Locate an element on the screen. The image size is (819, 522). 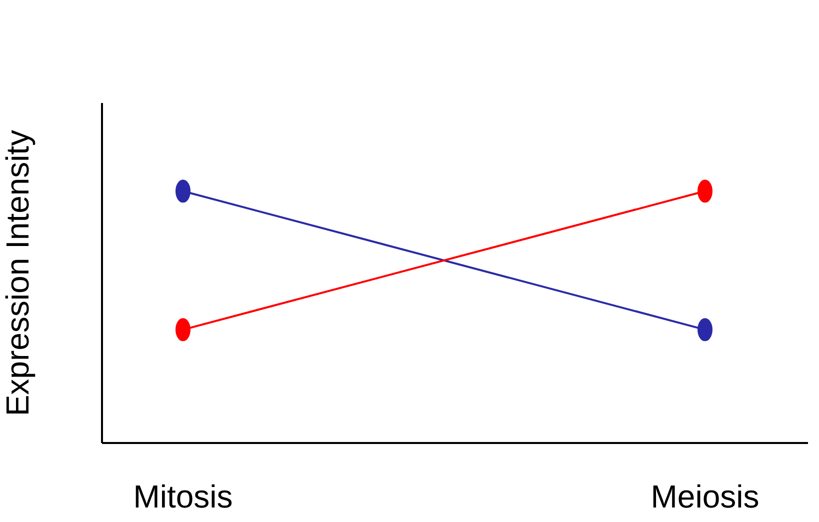
y-axis-title: Expression Intensity is located at coordinates (18, 273).